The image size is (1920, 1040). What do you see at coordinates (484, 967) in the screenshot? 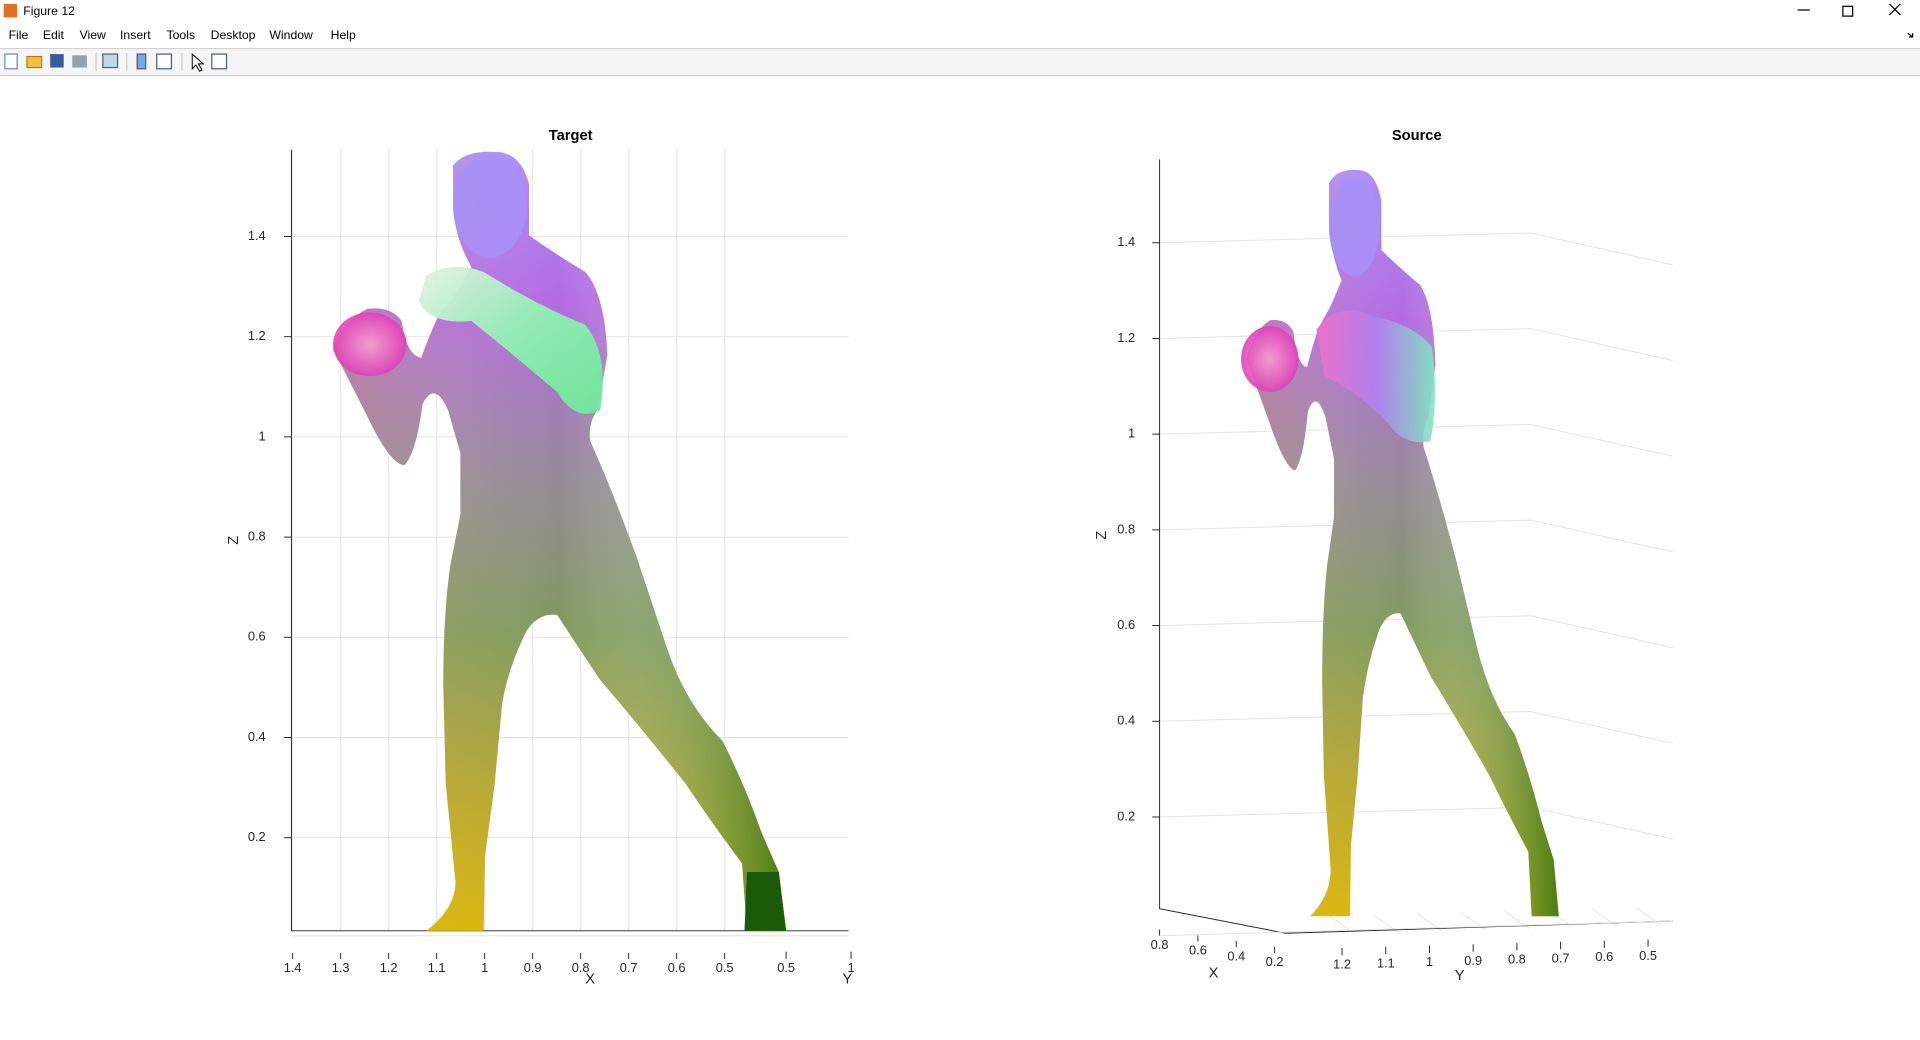
I see `x-tick-label: 1` at bounding box center [484, 967].